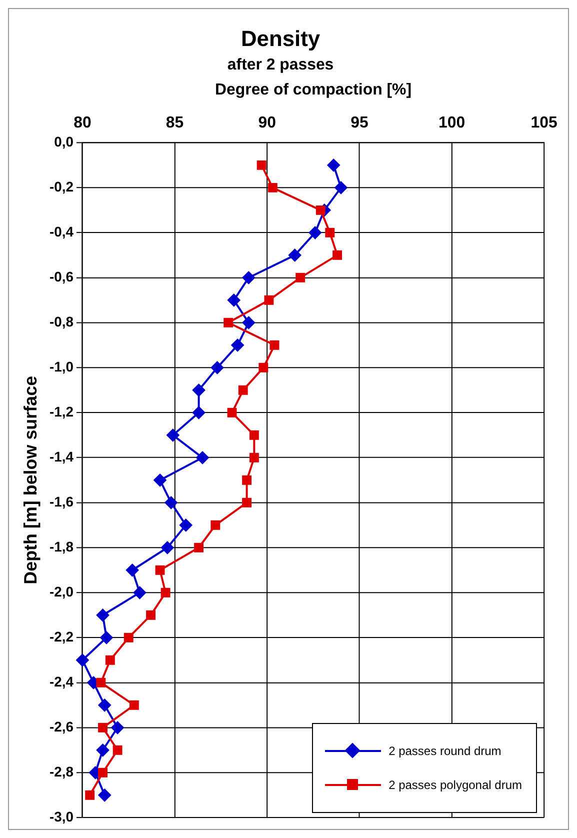 The height and width of the screenshot is (838, 577). Describe the element at coordinates (61, 232) in the screenshot. I see `y-tick-label: -0,4` at that location.